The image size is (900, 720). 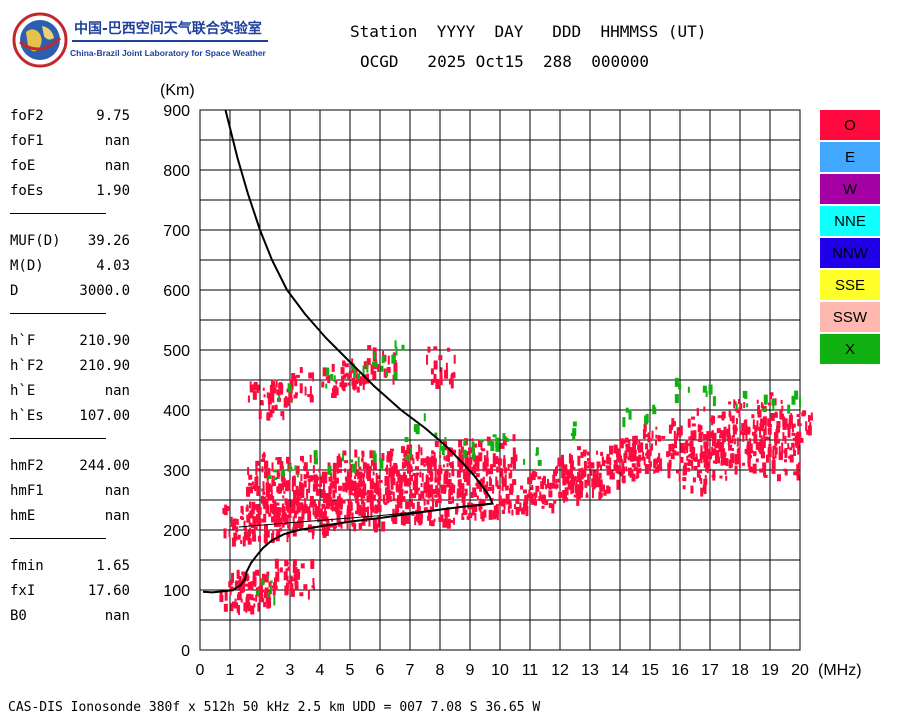 I want to click on legend-item: E, so click(x=850, y=157).